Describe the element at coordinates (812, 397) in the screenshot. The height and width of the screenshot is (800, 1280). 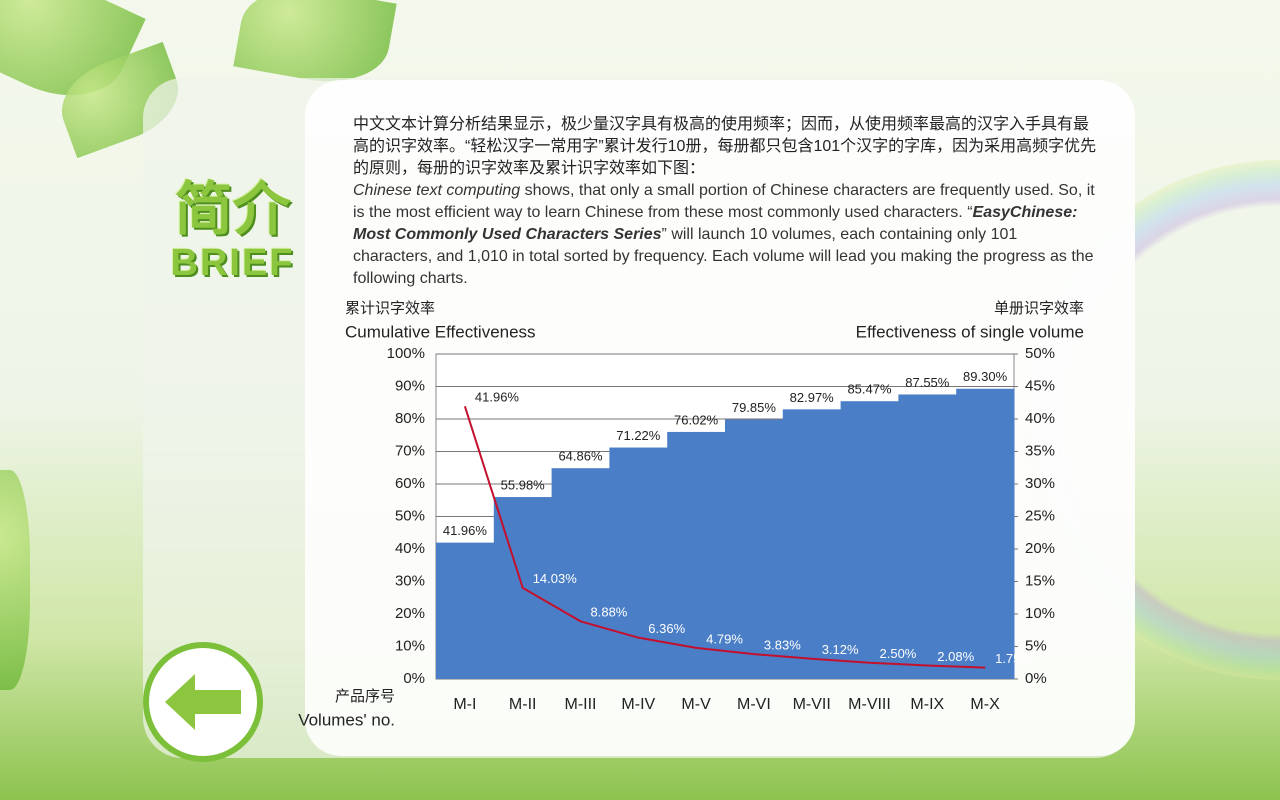
I see `value-label: 82.97%` at that location.